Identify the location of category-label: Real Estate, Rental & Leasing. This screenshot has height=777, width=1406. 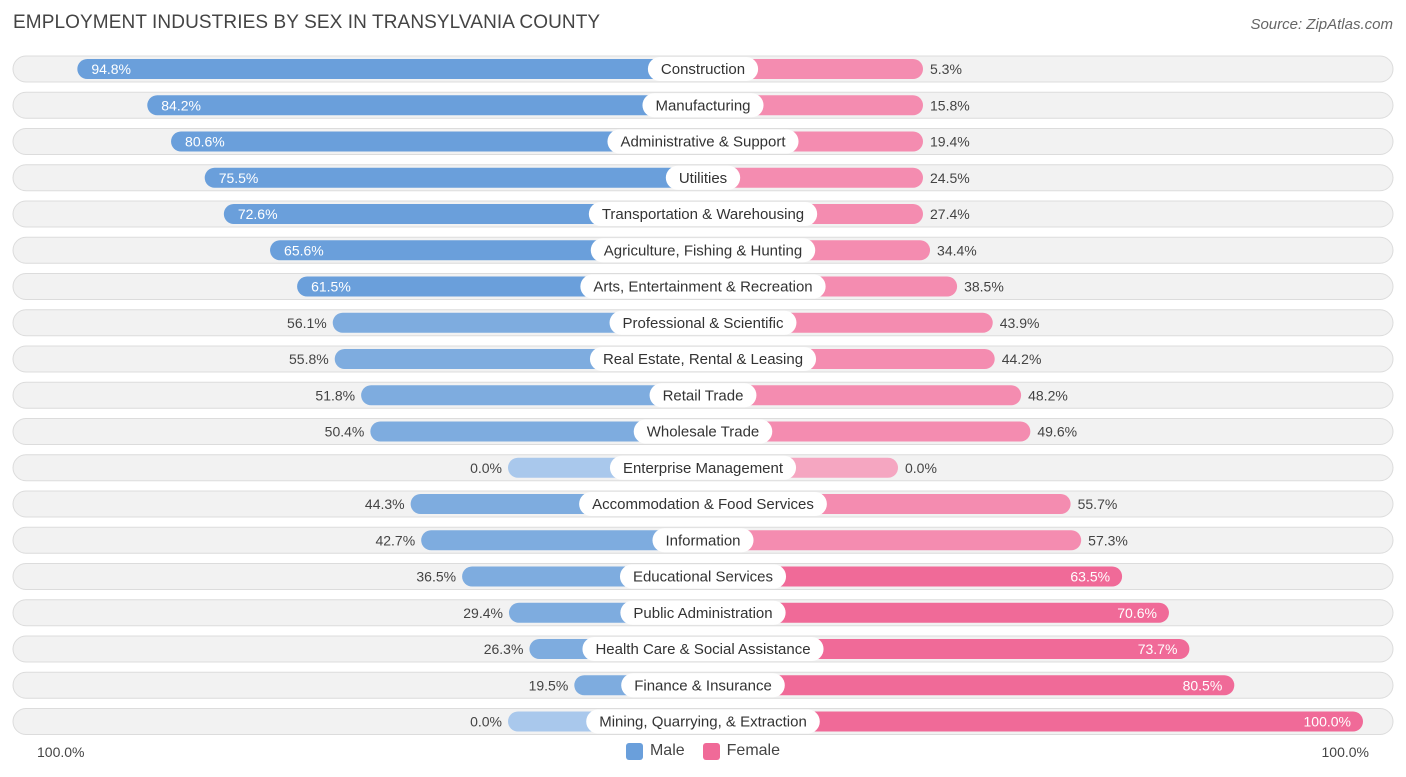
(703, 359).